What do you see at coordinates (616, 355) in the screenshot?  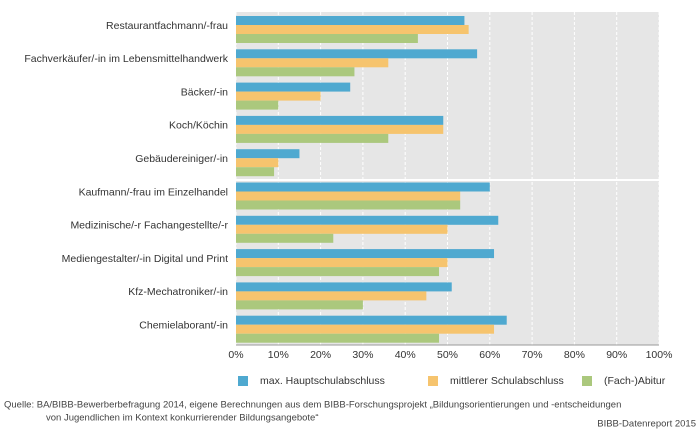 I see `x-tick-label: 90%` at bounding box center [616, 355].